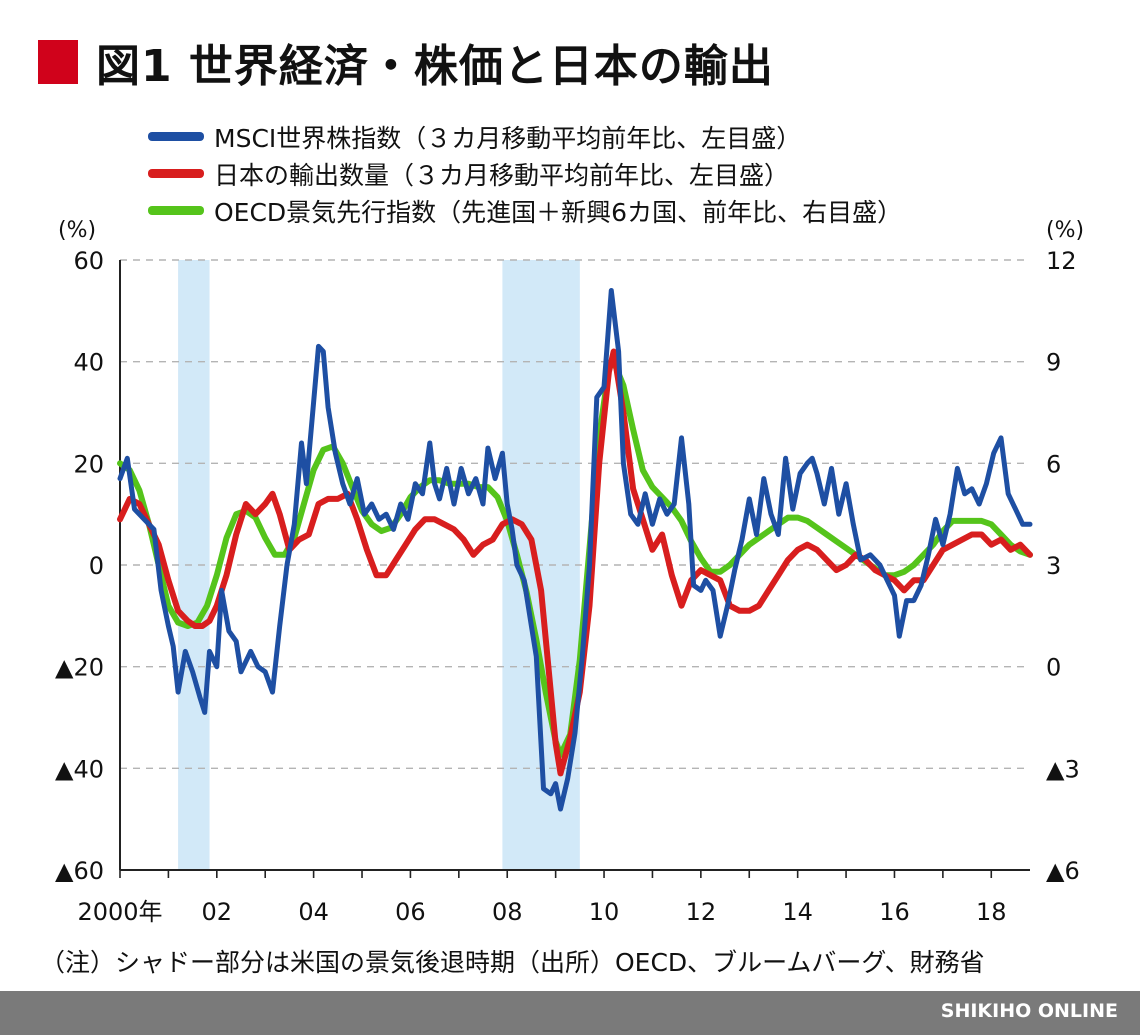 Image resolution: width=1140 pixels, height=1035 pixels. What do you see at coordinates (1053, 464) in the screenshot?
I see `y-right-tick-label-2: 6` at bounding box center [1053, 464].